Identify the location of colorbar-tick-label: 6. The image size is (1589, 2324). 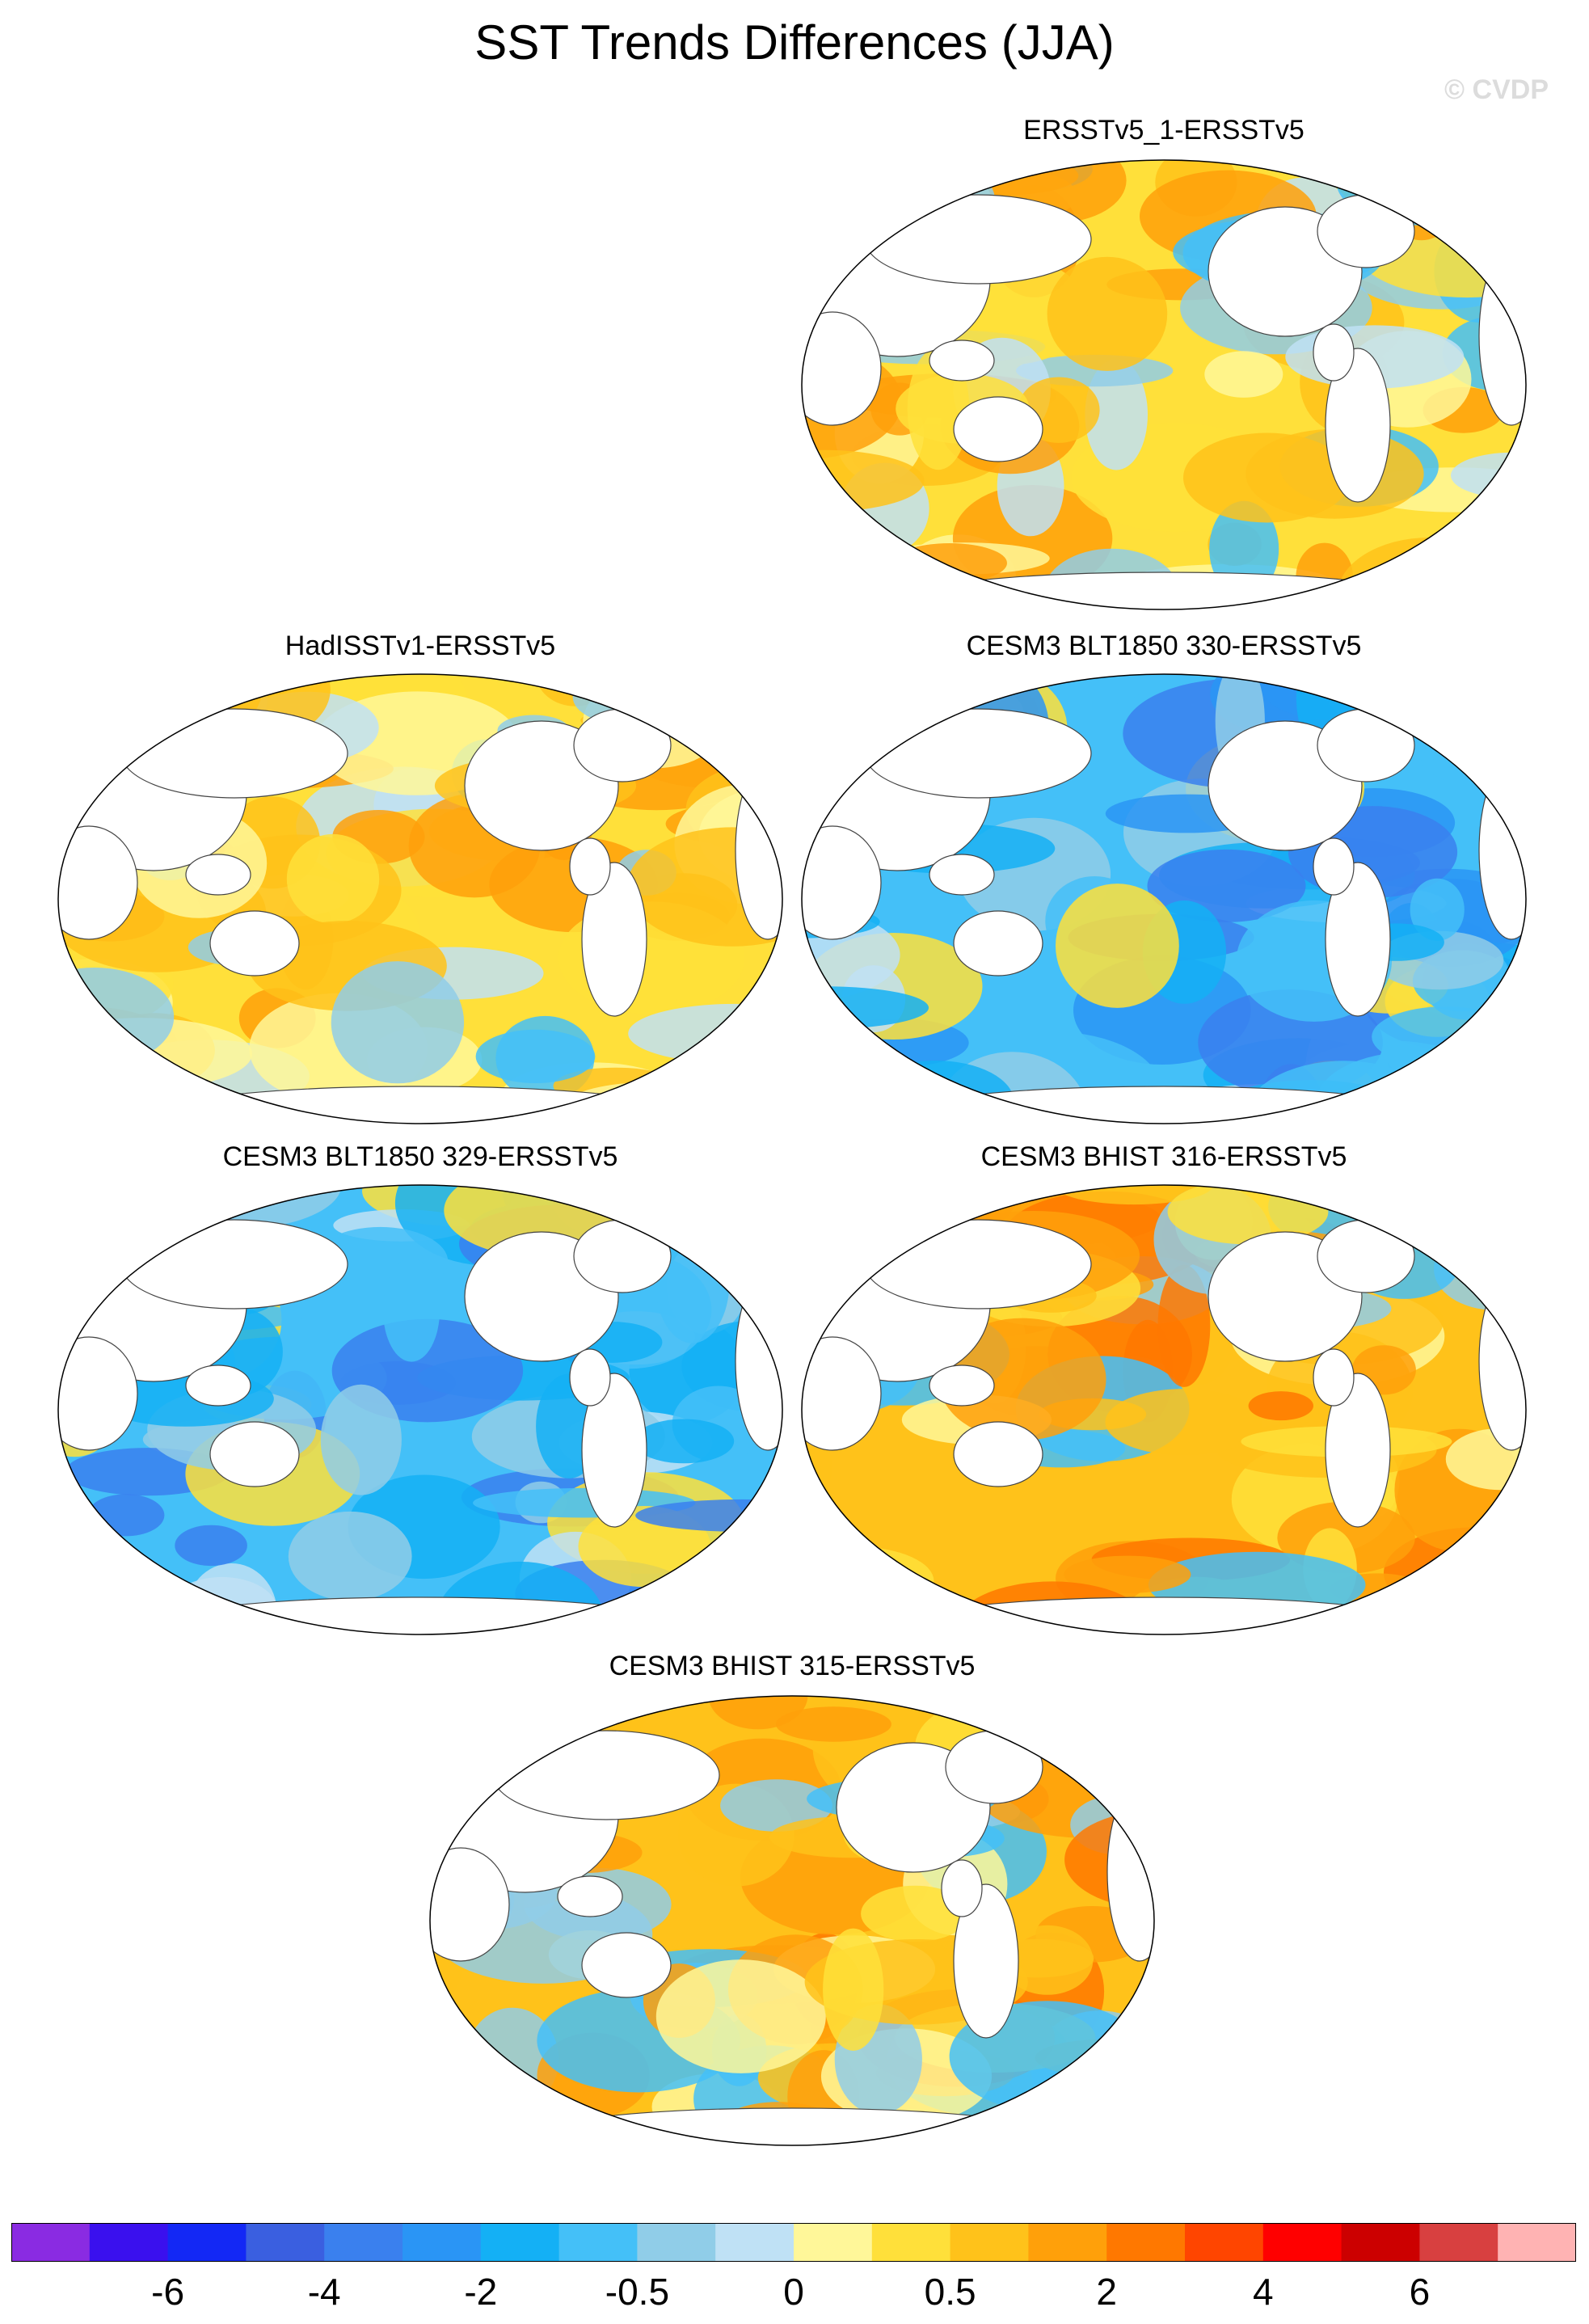
(1420, 2292).